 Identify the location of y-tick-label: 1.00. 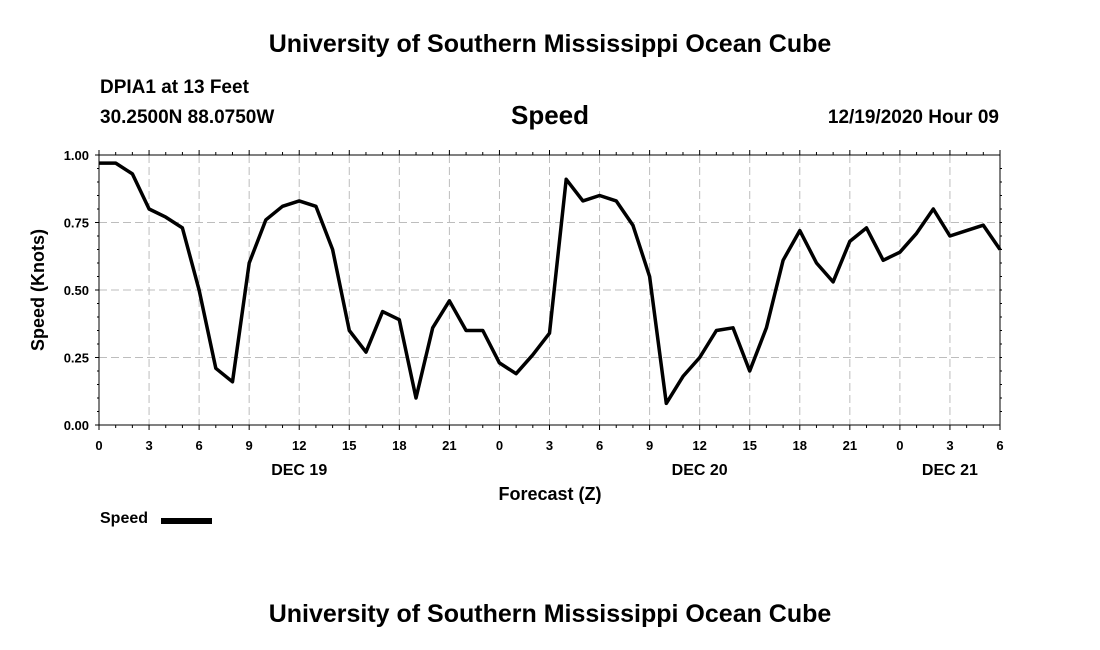
(76, 155).